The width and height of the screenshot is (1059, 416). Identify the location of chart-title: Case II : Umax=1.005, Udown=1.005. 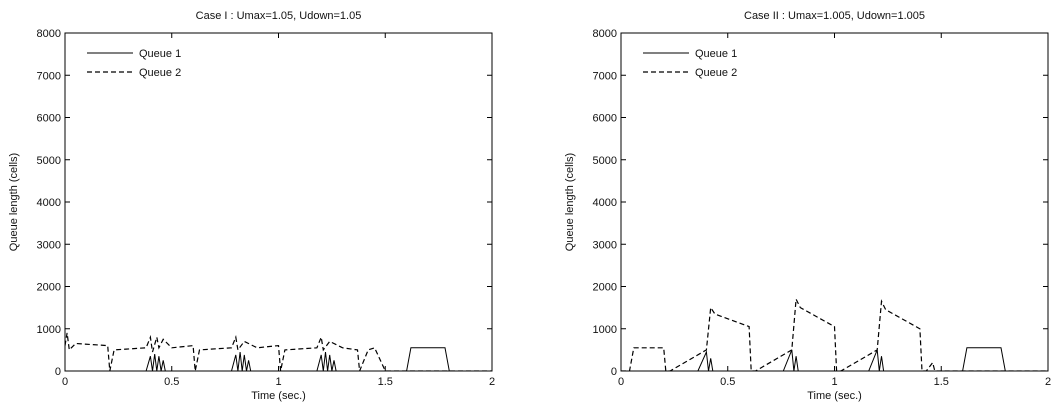
(834, 16).